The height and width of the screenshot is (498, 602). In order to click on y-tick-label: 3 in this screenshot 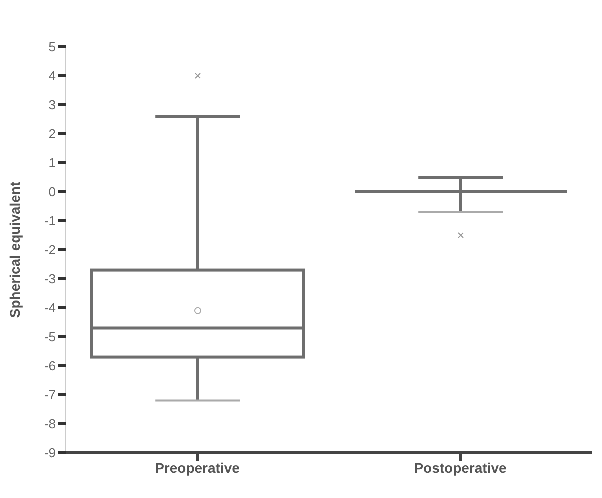, I will do `click(52, 105)`.